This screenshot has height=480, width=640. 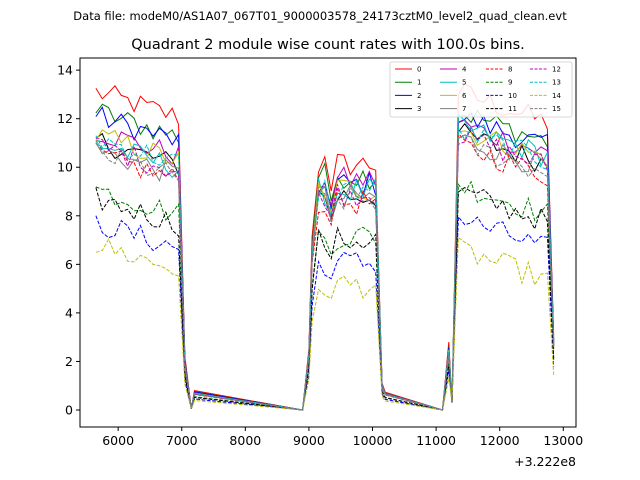 I want to click on y-tick-label: 8, so click(x=69, y=215).